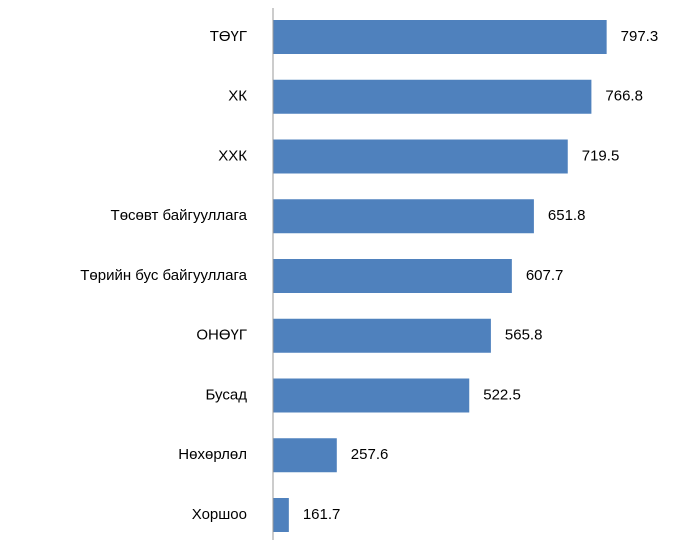  What do you see at coordinates (232, 155) in the screenshot?
I see `y-tick-label: ХХК` at bounding box center [232, 155].